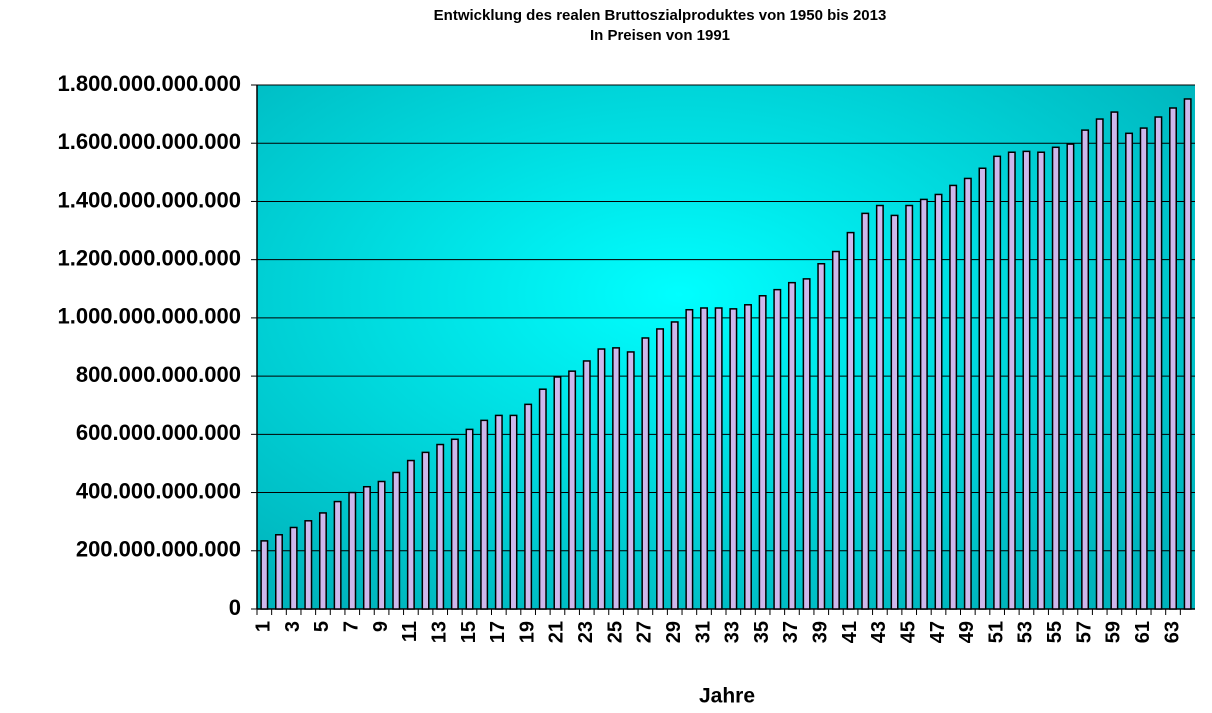 The image size is (1212, 713). What do you see at coordinates (791, 632) in the screenshot?
I see `x-tick-label: 37` at bounding box center [791, 632].